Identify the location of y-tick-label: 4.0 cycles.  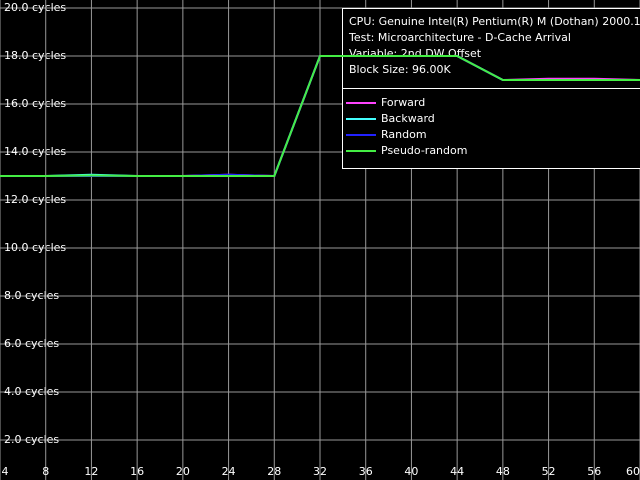
(31, 391).